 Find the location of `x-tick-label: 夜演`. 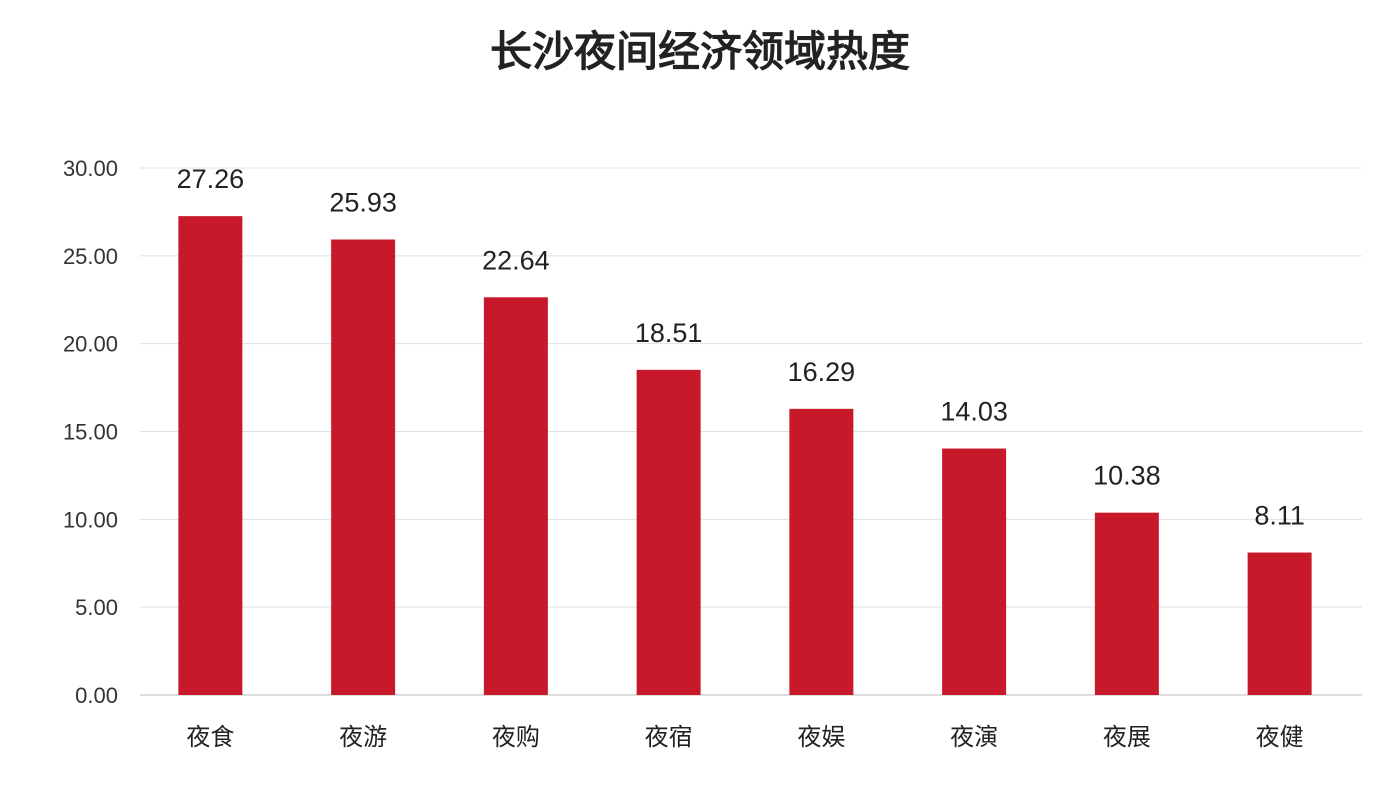

x-tick-label: 夜演 is located at coordinates (974, 737).